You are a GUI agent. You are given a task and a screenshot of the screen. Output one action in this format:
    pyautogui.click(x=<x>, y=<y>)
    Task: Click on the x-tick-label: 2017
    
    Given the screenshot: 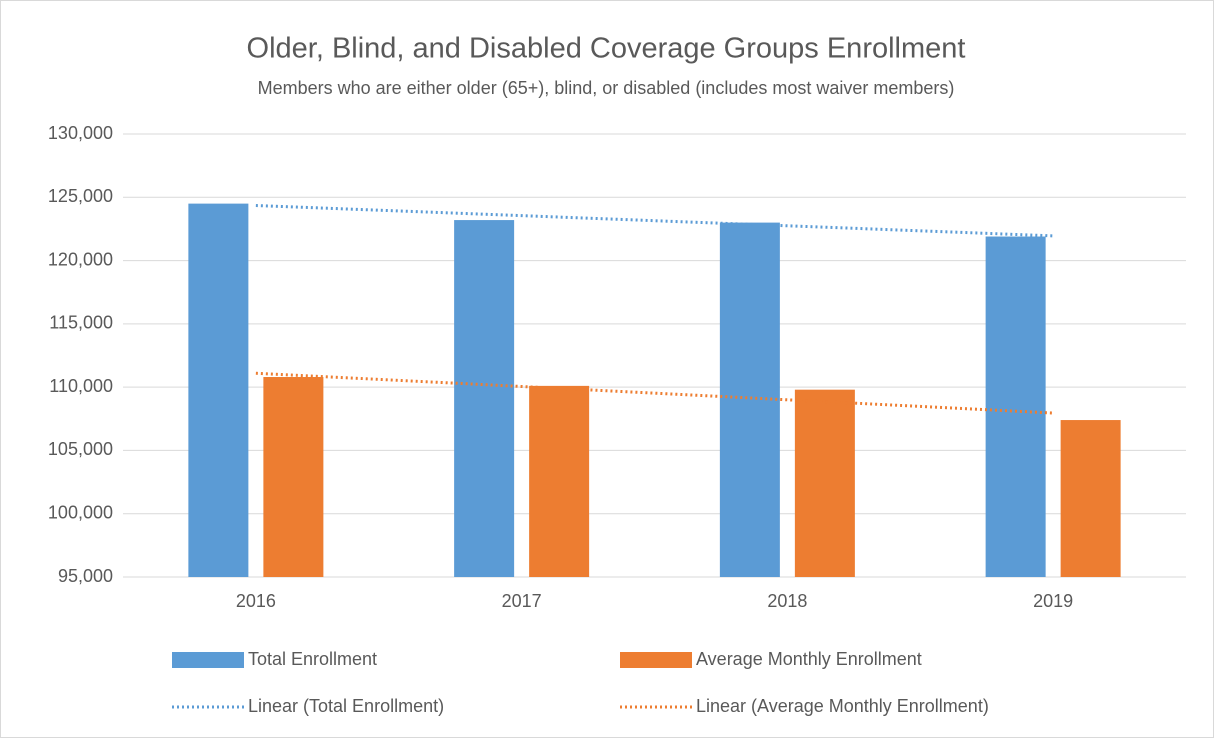 What is the action you would take?
    pyautogui.click(x=522, y=601)
    